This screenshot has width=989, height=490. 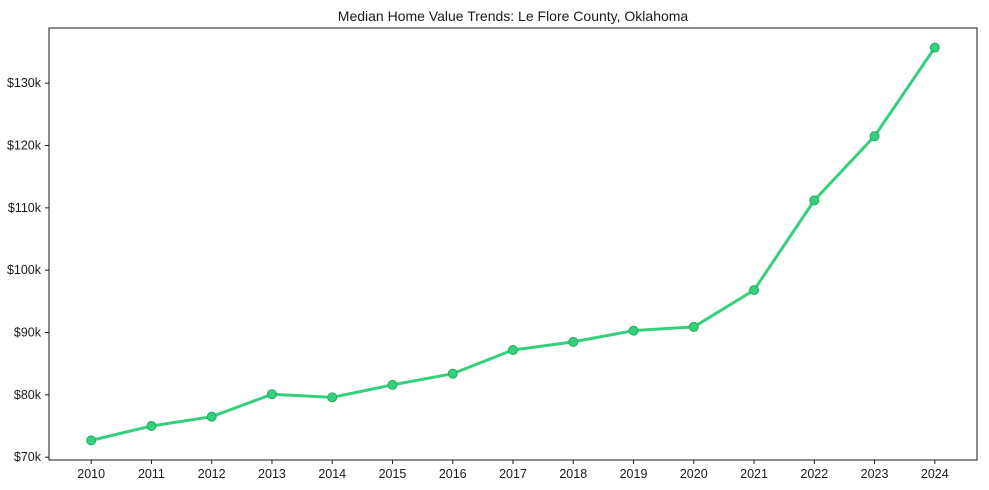 I want to click on x-tick-label: 2024, so click(x=935, y=474).